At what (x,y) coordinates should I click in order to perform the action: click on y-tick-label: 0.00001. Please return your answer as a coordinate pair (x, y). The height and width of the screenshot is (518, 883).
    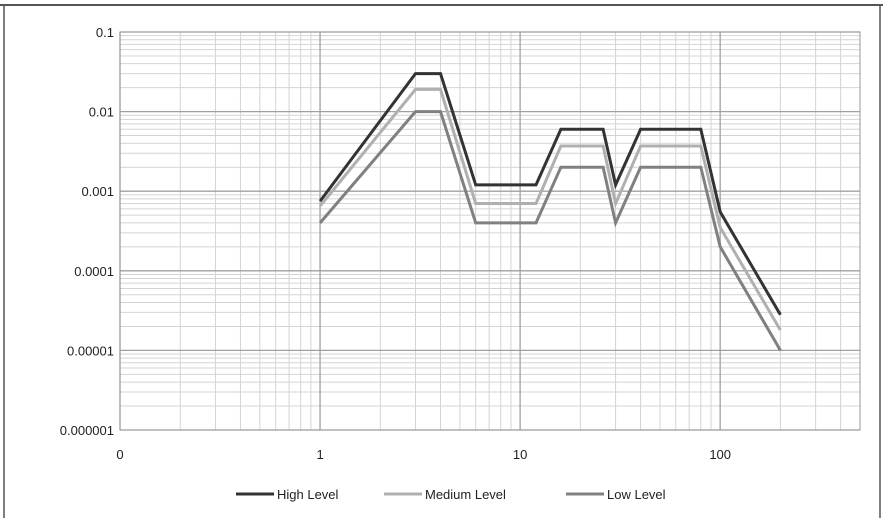
    Looking at the image, I should click on (90, 350).